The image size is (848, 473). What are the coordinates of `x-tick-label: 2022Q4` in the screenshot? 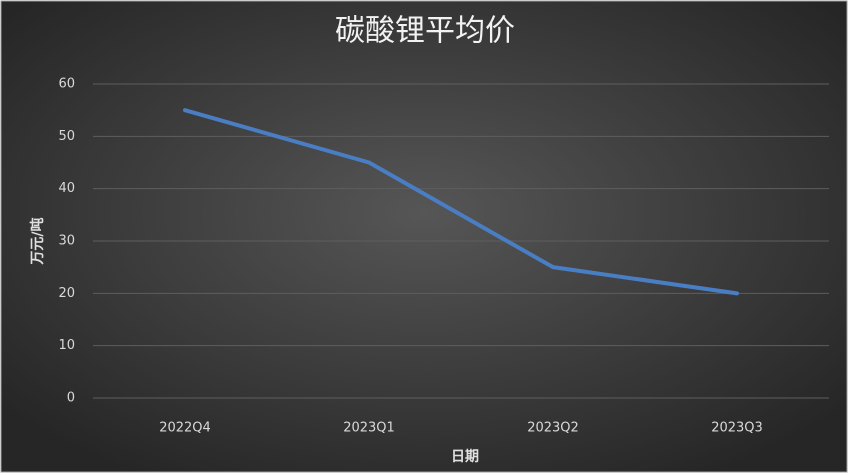 It's located at (185, 428).